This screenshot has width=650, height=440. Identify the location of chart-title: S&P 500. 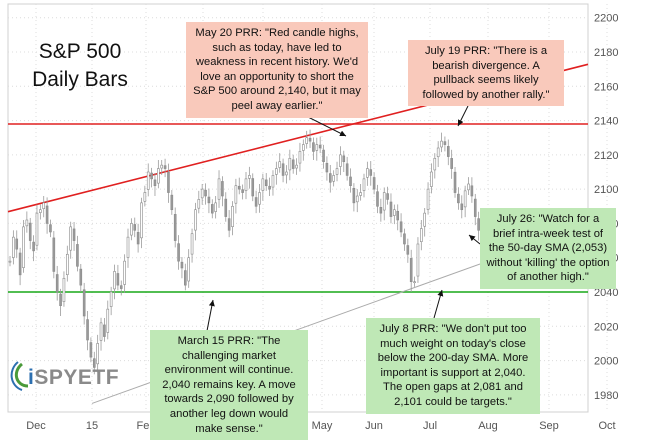
(80, 51).